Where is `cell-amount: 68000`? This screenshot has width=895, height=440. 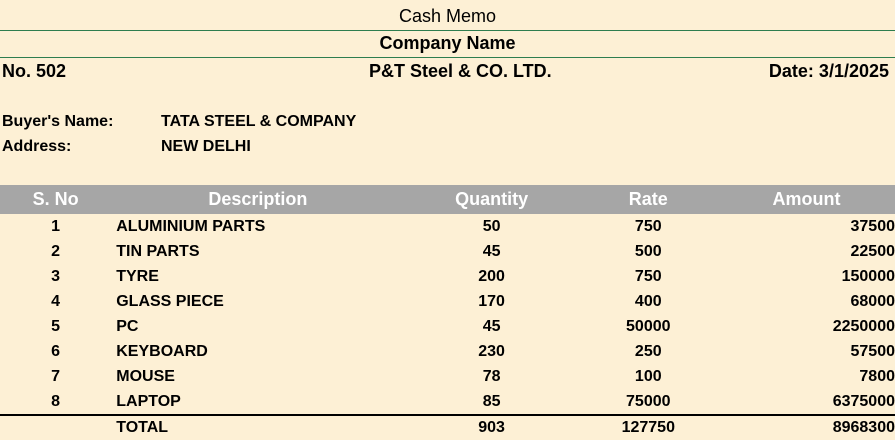 cell-amount: 68000 is located at coordinates (872, 301).